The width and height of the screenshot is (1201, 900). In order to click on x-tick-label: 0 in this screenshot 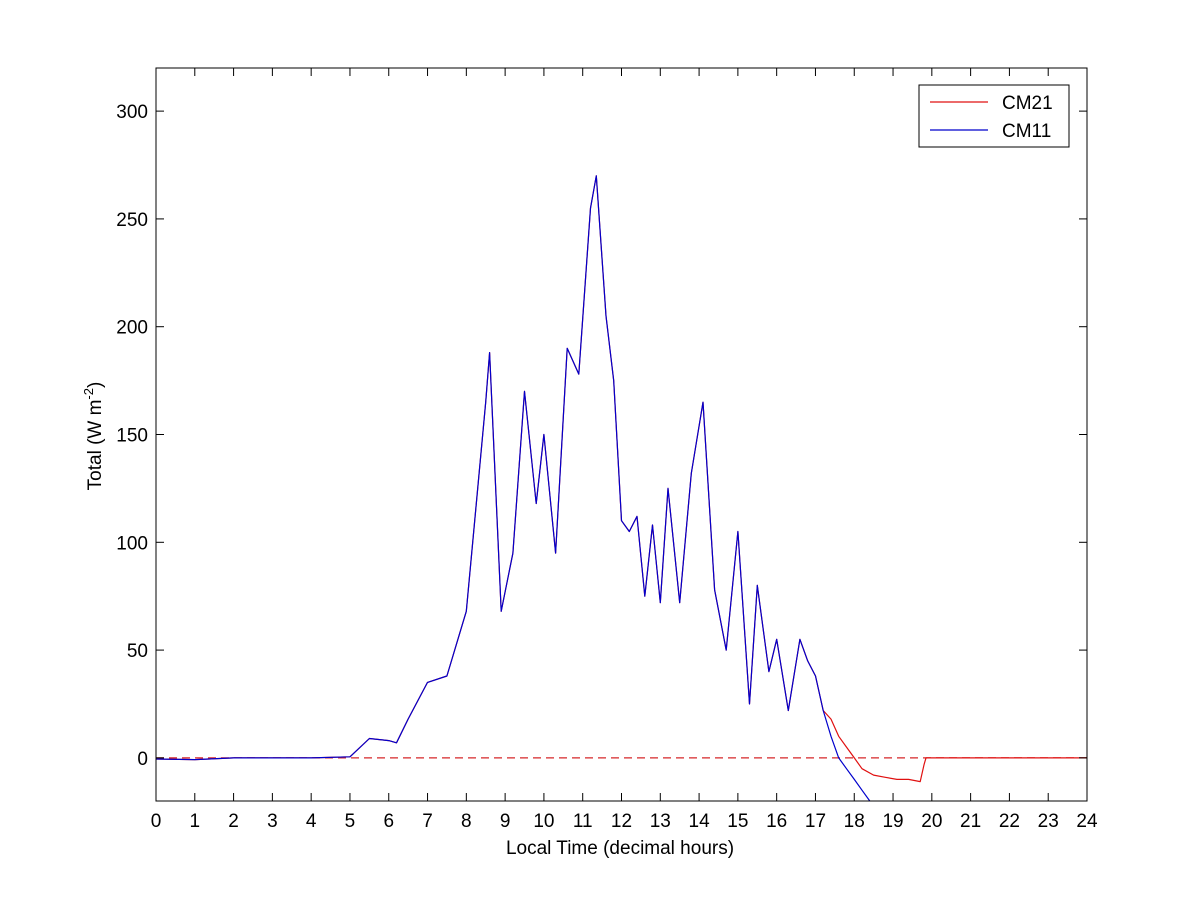, I will do `click(156, 821)`.